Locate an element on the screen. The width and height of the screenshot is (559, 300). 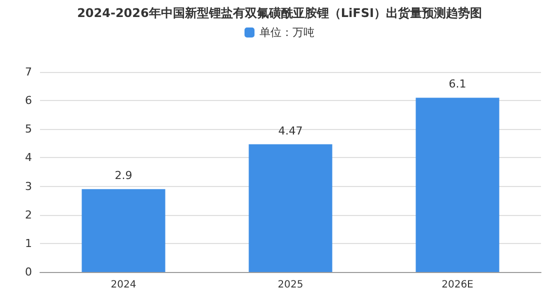
y-tick-label: 4 is located at coordinates (28, 157).